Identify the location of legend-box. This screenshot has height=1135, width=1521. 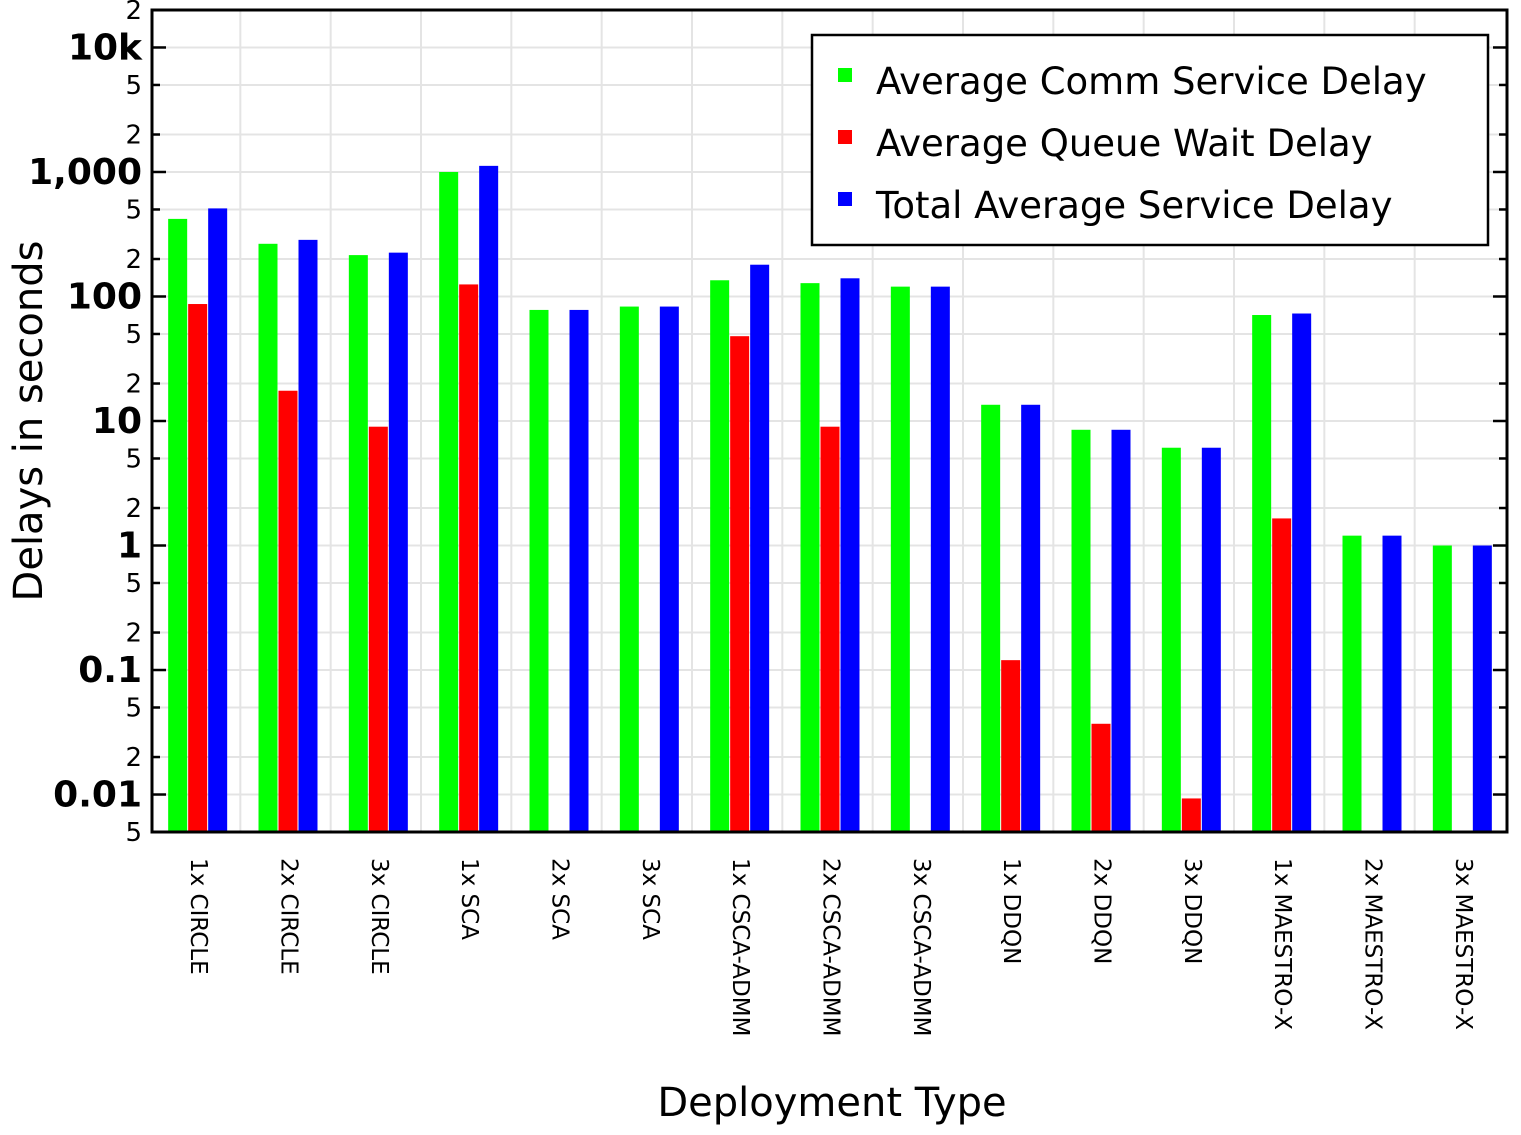
(1150, 140).